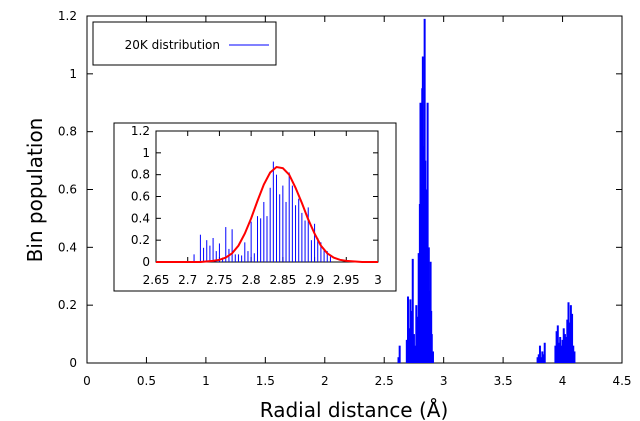 Image resolution: width=640 pixels, height=421 pixels. Describe the element at coordinates (140, 175) in the screenshot. I see `inset-y-tick-label: 0.8` at that location.